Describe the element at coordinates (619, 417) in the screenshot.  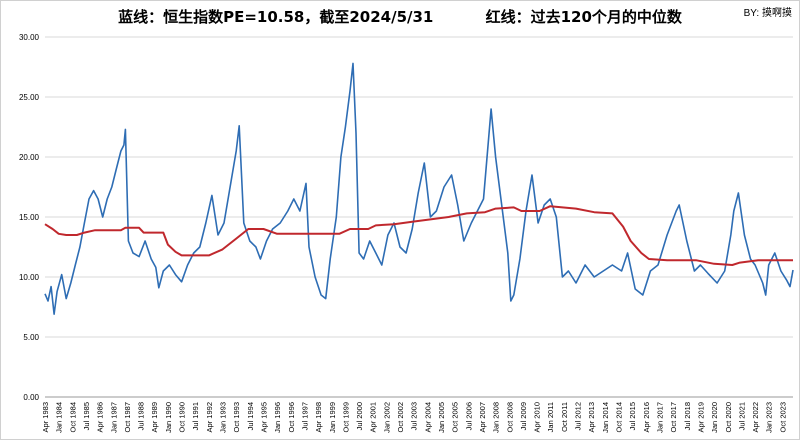
I see `x-tick-label: Oct 2014` at that location.